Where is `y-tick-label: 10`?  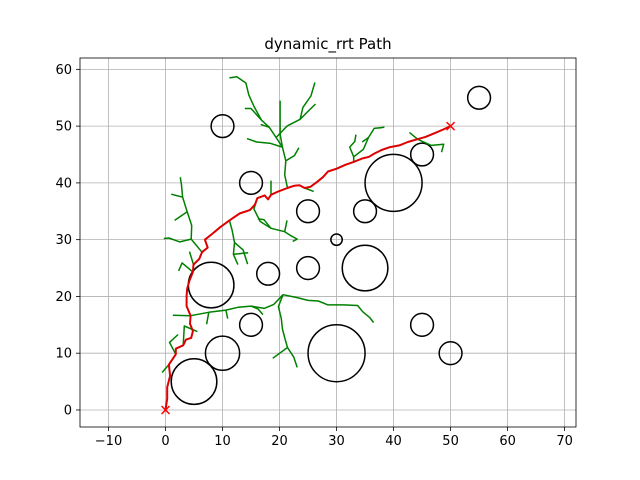 y-tick-label: 10 is located at coordinates (63, 354).